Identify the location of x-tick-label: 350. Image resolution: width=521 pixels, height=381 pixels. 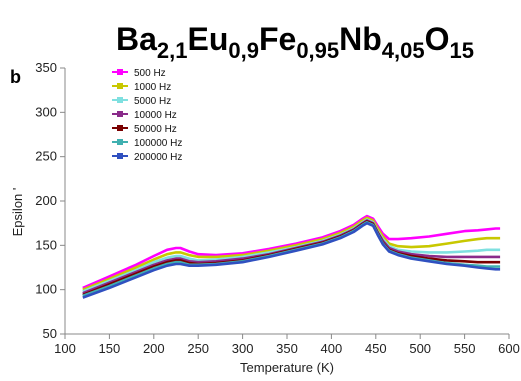
(287, 348).